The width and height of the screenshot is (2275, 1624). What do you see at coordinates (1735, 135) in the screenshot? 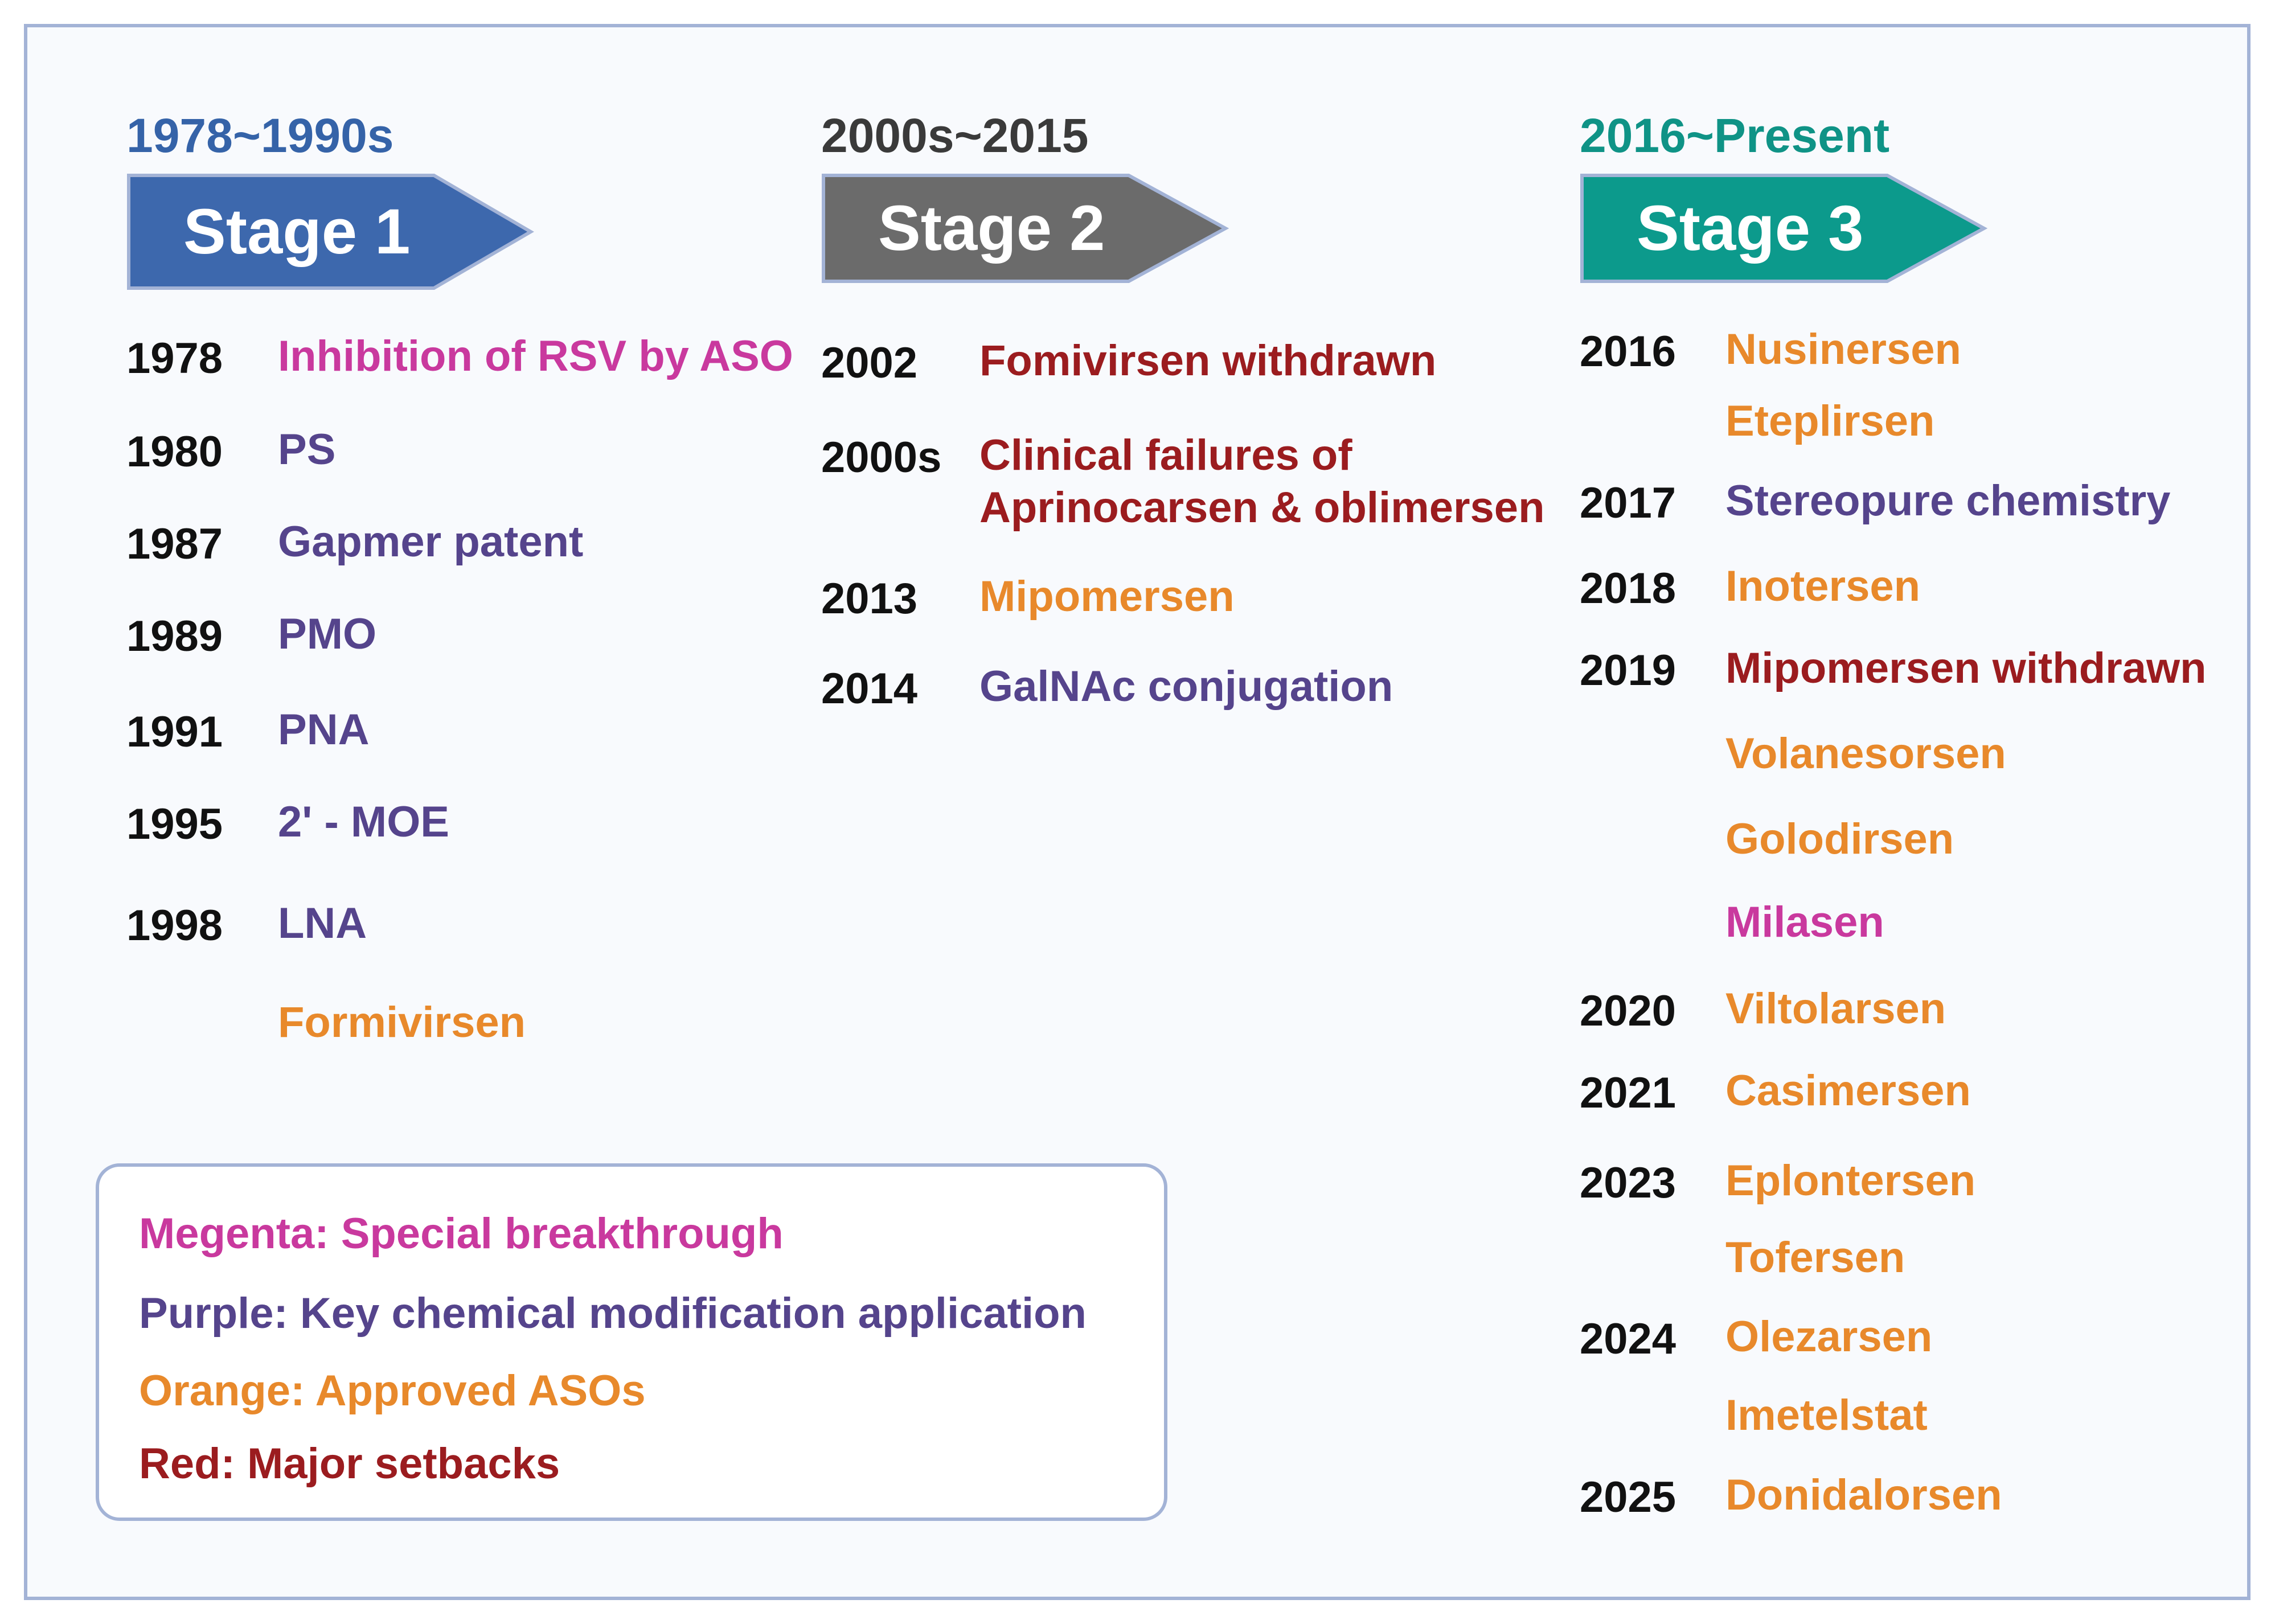
I see `stage-3-era-heading: 2016~Present` at bounding box center [1735, 135].